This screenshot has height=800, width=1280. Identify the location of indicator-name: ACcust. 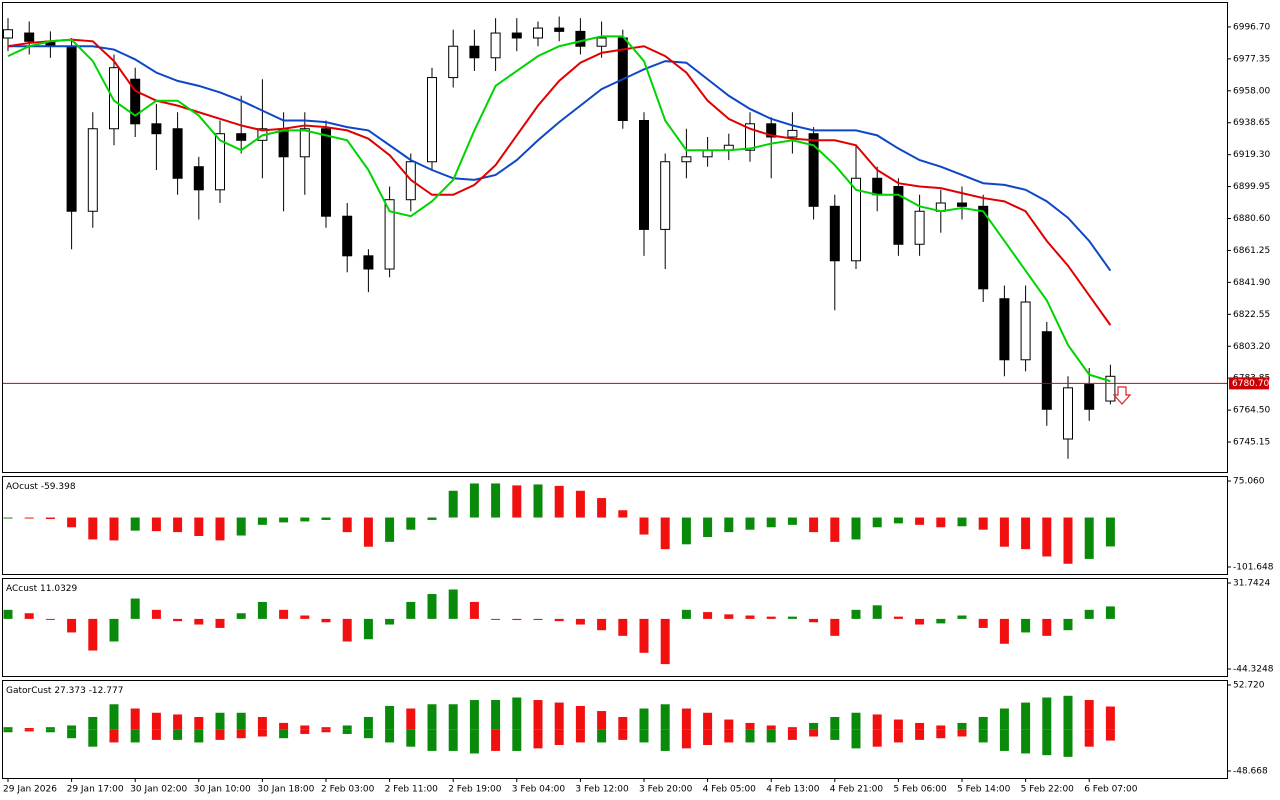
(22, 589).